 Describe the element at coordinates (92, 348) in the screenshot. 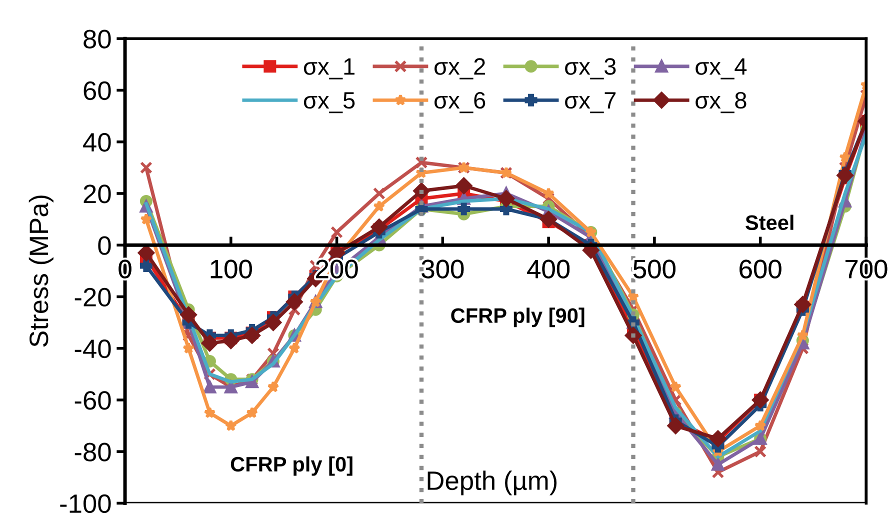

I see `y-tick-label: -40` at that location.